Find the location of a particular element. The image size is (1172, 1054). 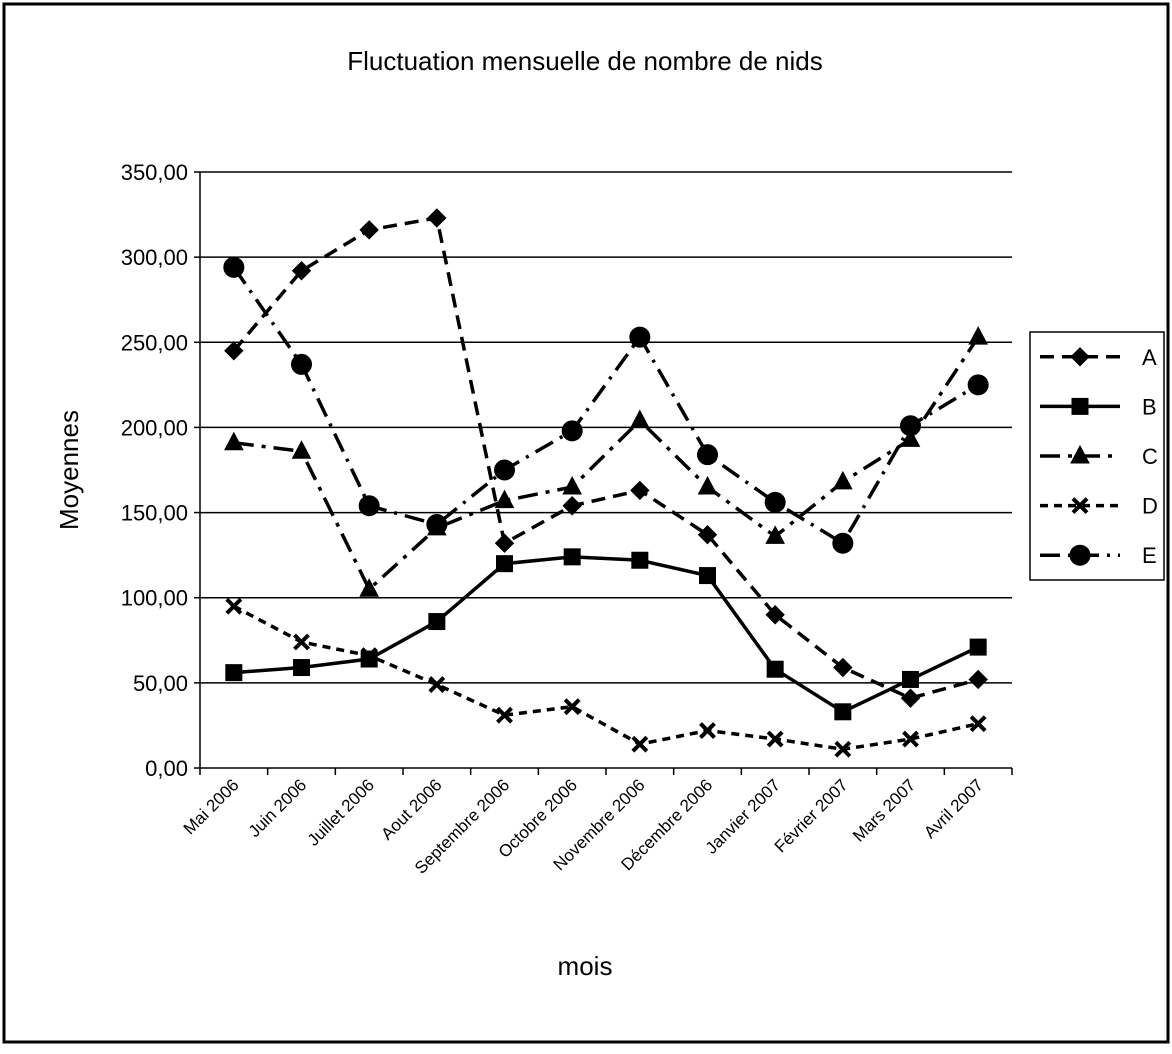

legend-label: C is located at coordinates (1150, 456).